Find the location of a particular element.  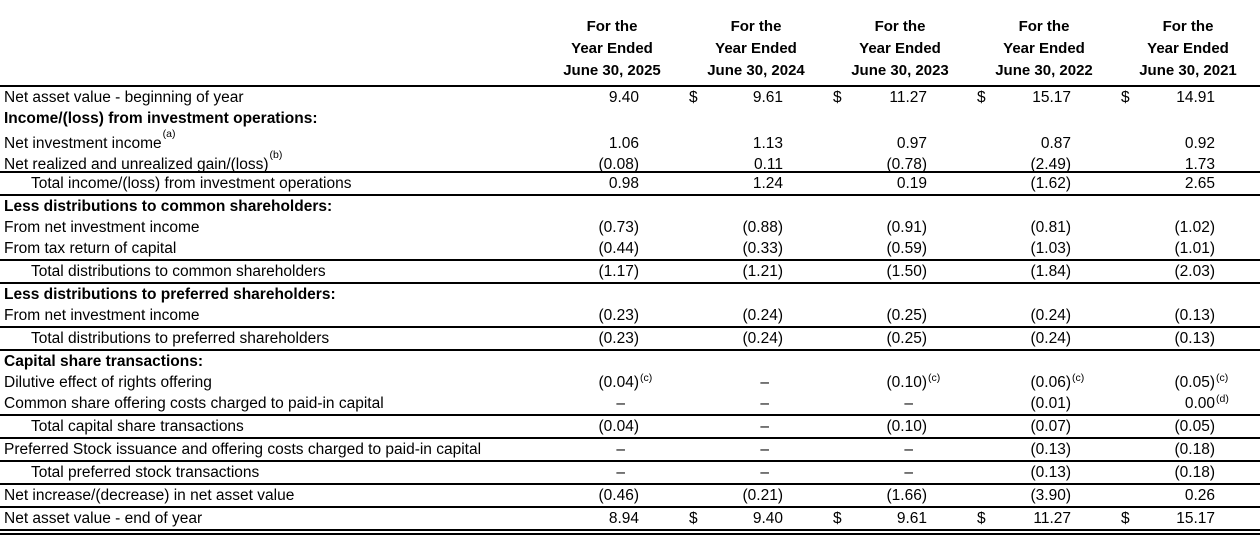

value-cell: 8.94 is located at coordinates (612, 518).